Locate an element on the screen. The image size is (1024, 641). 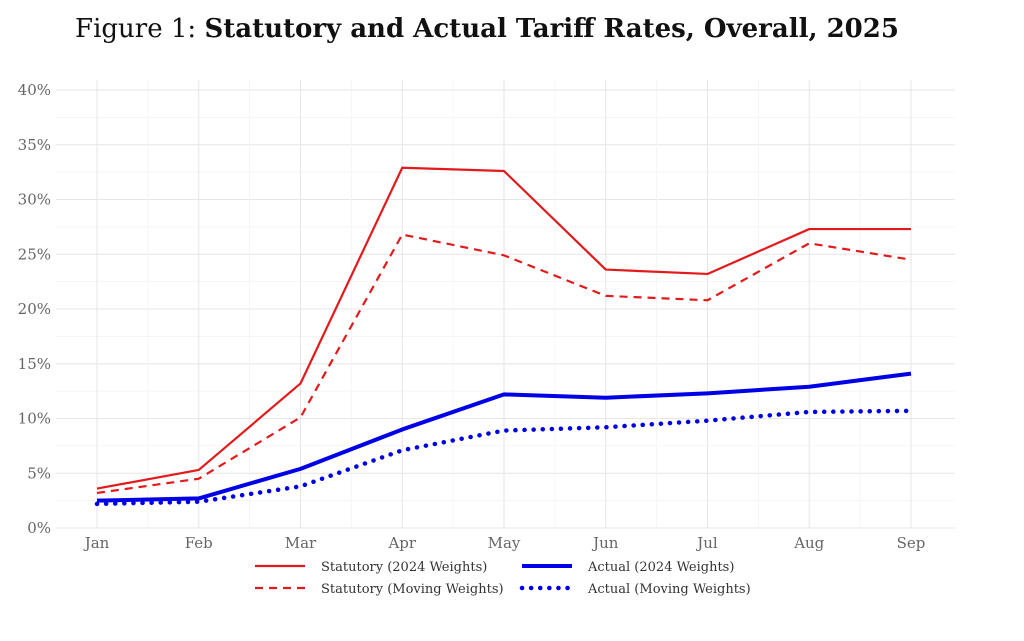
legend-label: Statutory (Moving Weights) is located at coordinates (412, 589).